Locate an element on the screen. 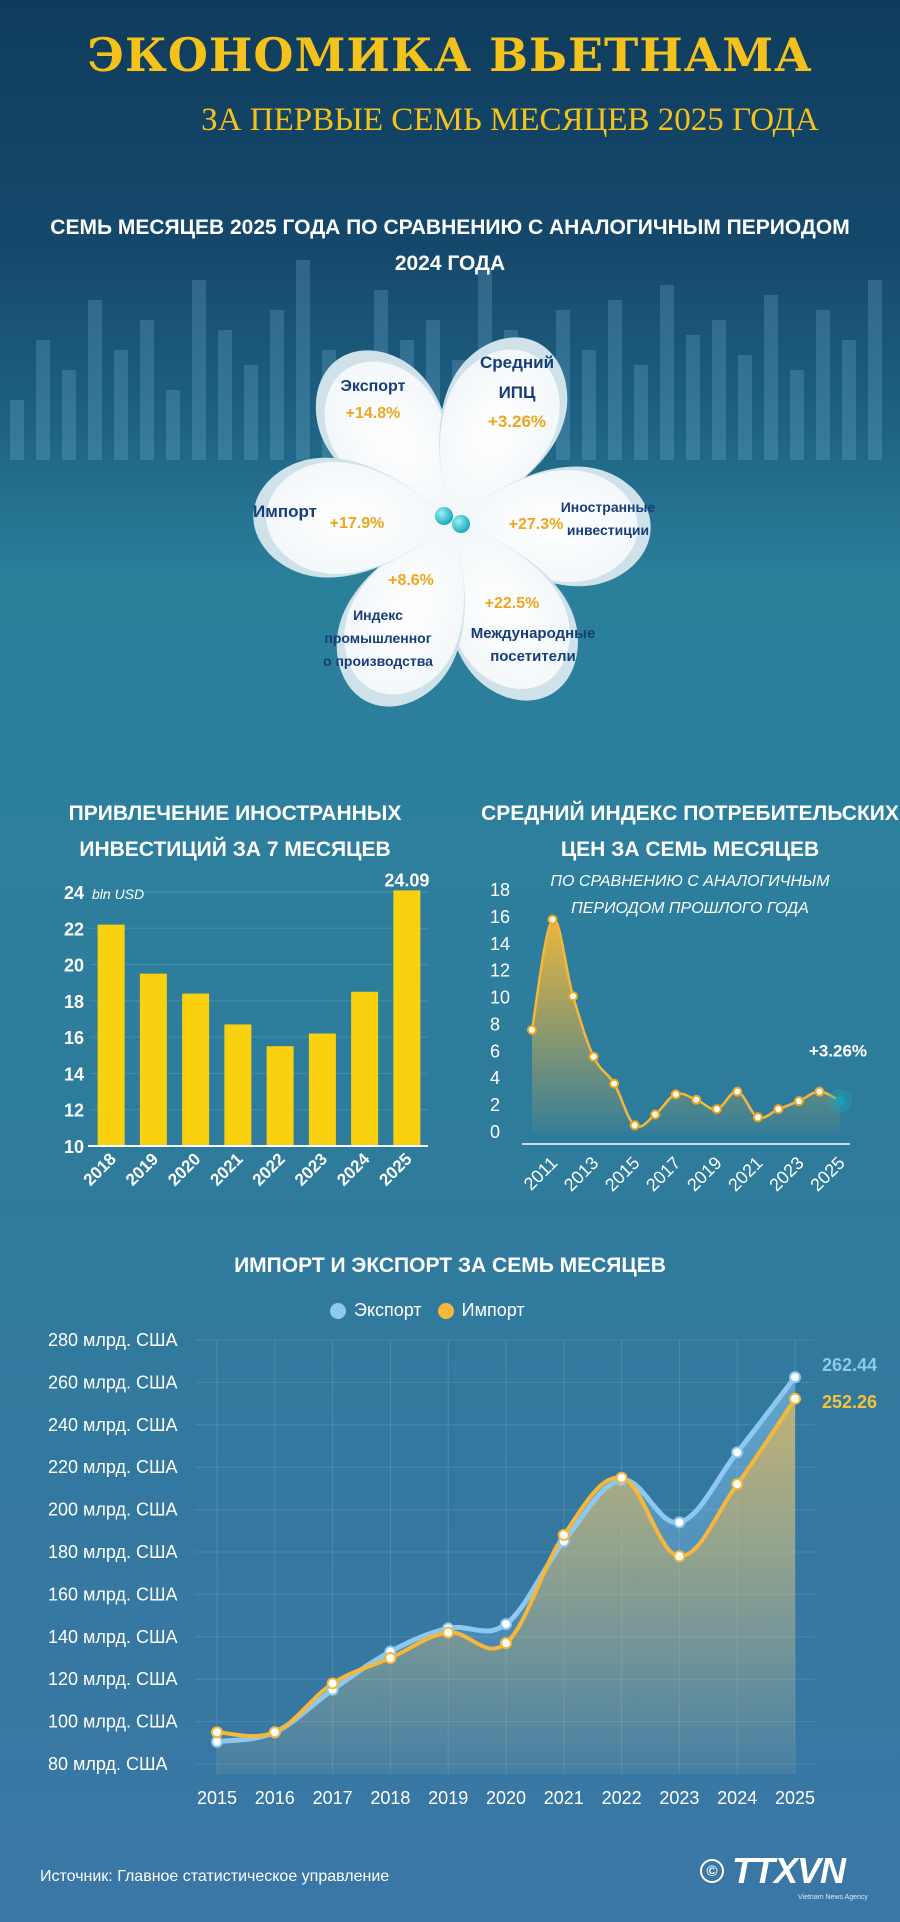 The height and width of the screenshot is (1922, 900). petal-investment-name1: Иностранные is located at coordinates (608, 507).